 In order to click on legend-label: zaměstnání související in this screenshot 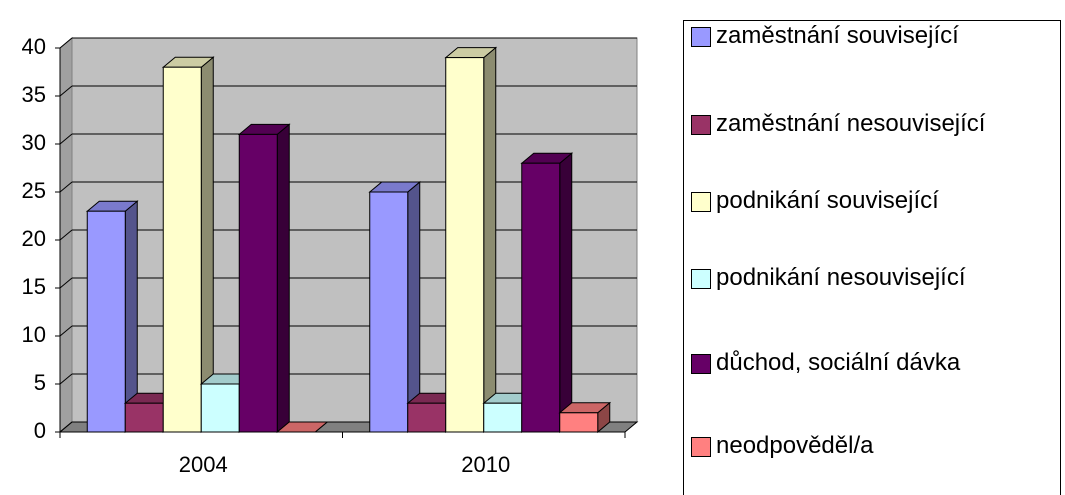, I will do `click(837, 35)`.